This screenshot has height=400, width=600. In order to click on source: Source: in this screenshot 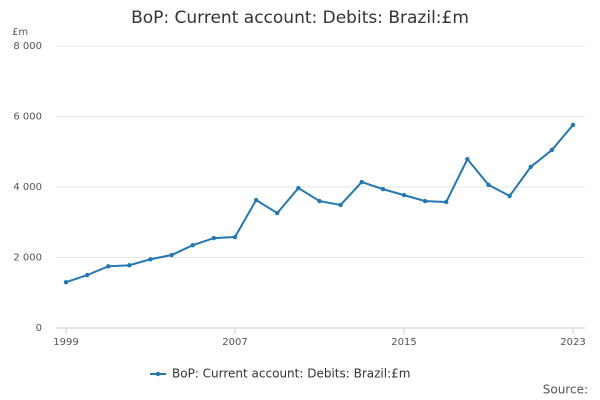, I will do `click(565, 390)`.